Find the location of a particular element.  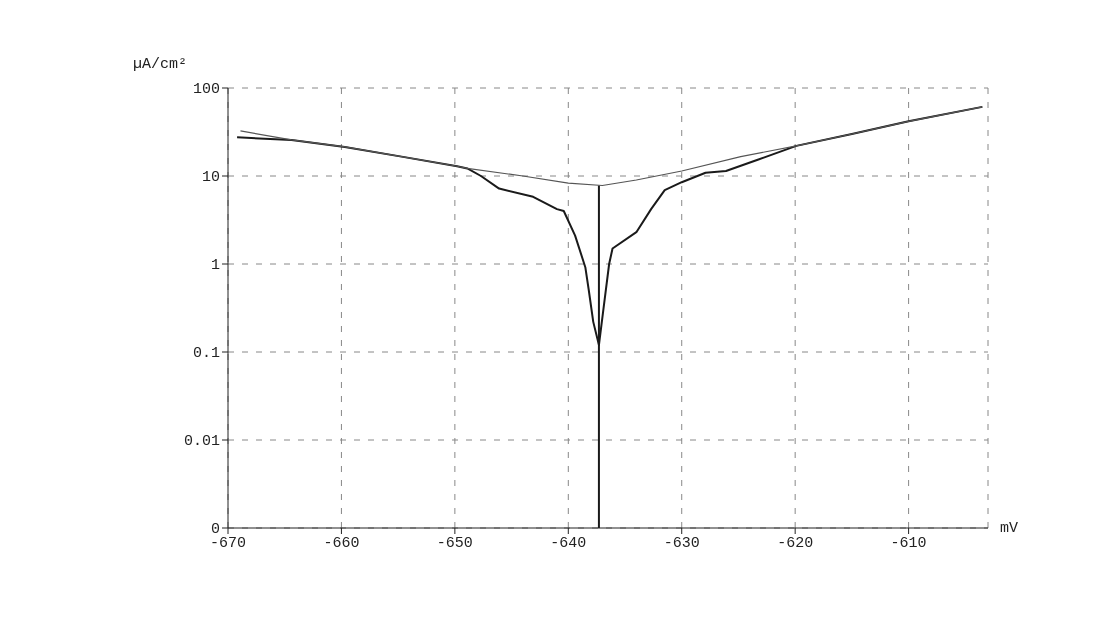

x-tick-label: -620 is located at coordinates (795, 543).